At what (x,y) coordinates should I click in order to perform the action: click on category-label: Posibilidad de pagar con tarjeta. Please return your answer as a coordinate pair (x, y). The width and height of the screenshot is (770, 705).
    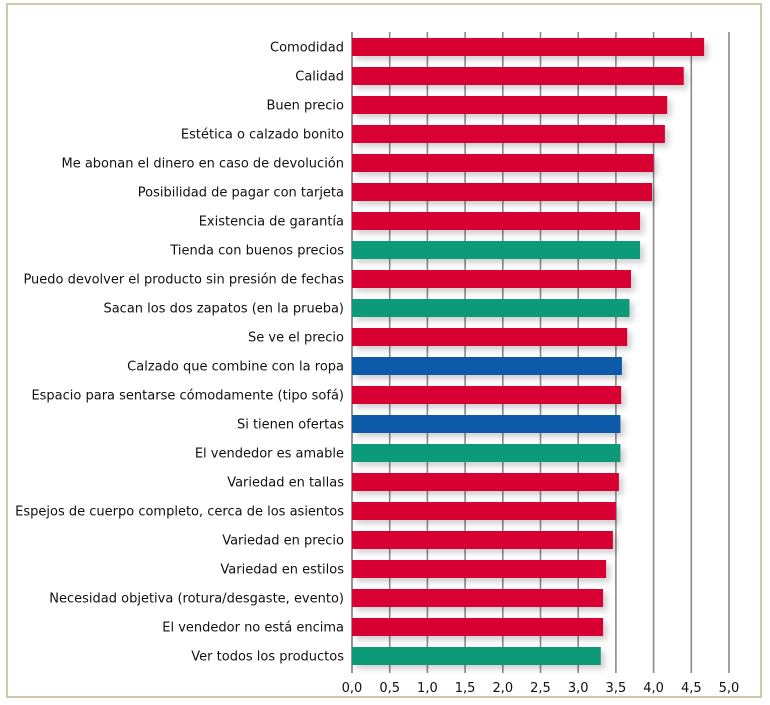
    Looking at the image, I should click on (241, 193).